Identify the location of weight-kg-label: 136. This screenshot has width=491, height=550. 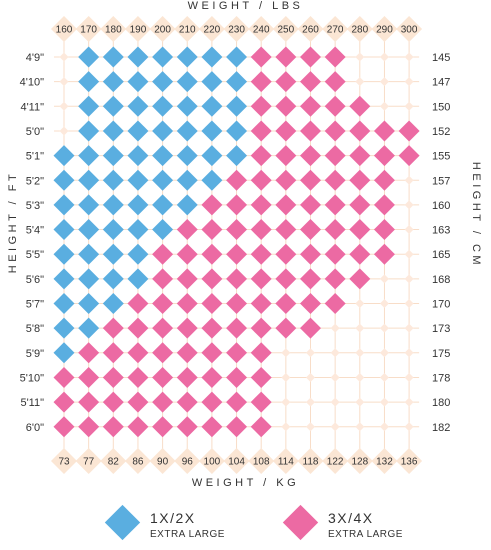
(409, 462).